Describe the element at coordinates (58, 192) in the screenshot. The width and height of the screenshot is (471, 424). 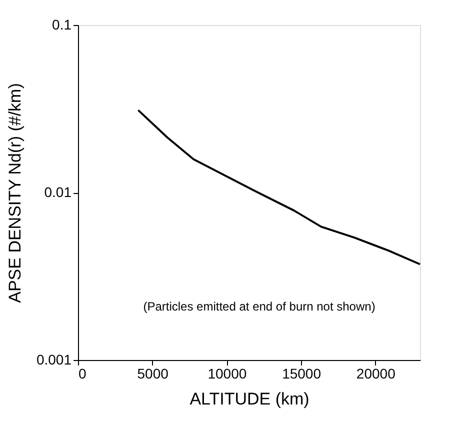
I see `y-tick-label: 0.01` at that location.